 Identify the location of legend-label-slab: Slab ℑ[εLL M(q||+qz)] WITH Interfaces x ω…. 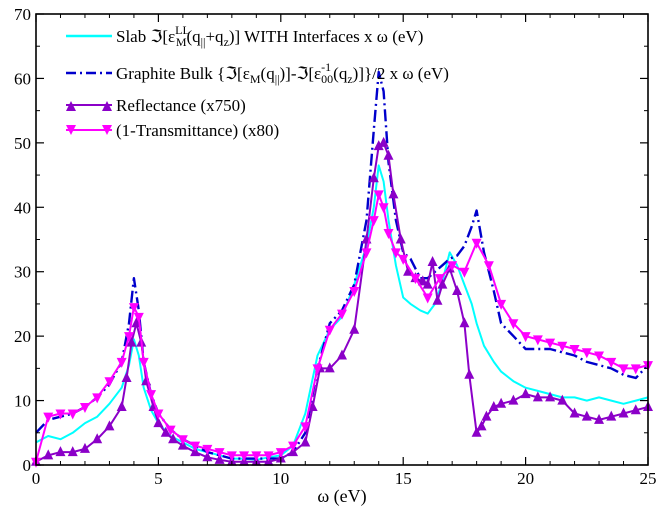
(269, 36).